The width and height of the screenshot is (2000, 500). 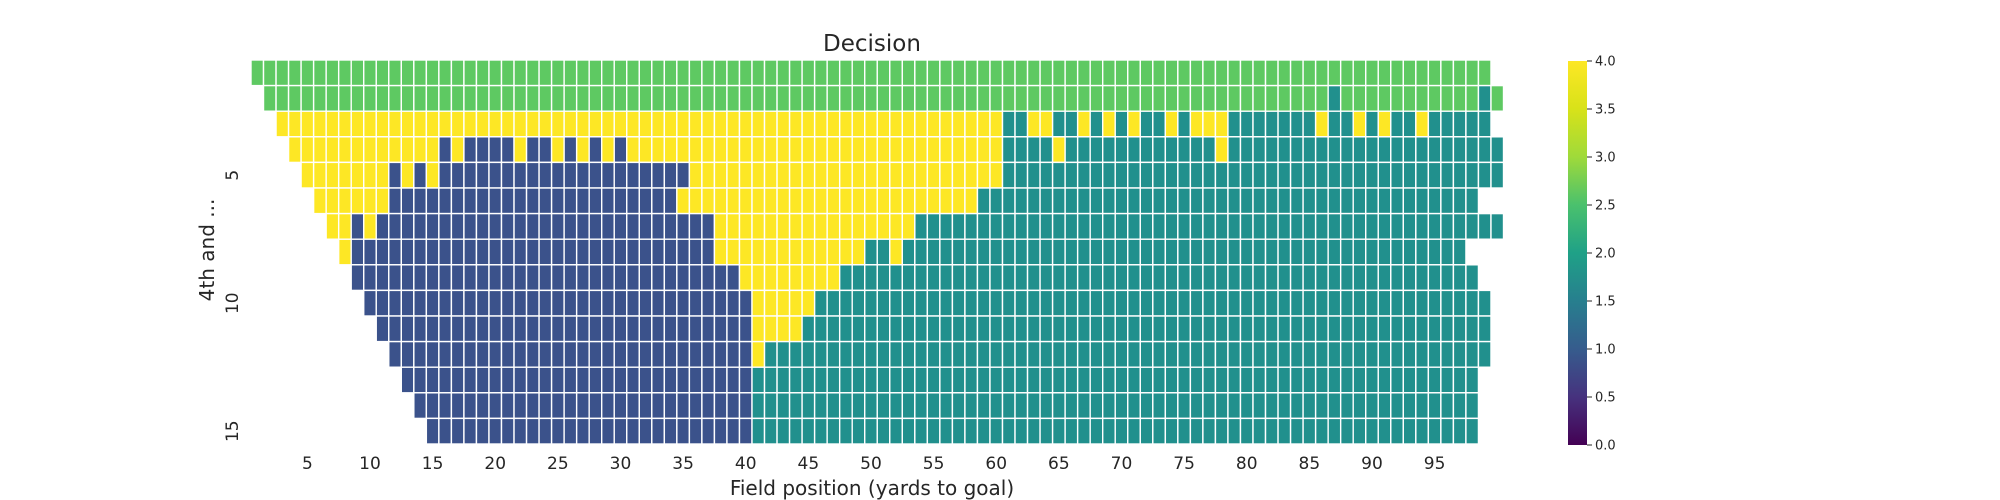 What do you see at coordinates (1605, 446) in the screenshot?
I see `colorbar-tick-label: 0.0` at bounding box center [1605, 446].